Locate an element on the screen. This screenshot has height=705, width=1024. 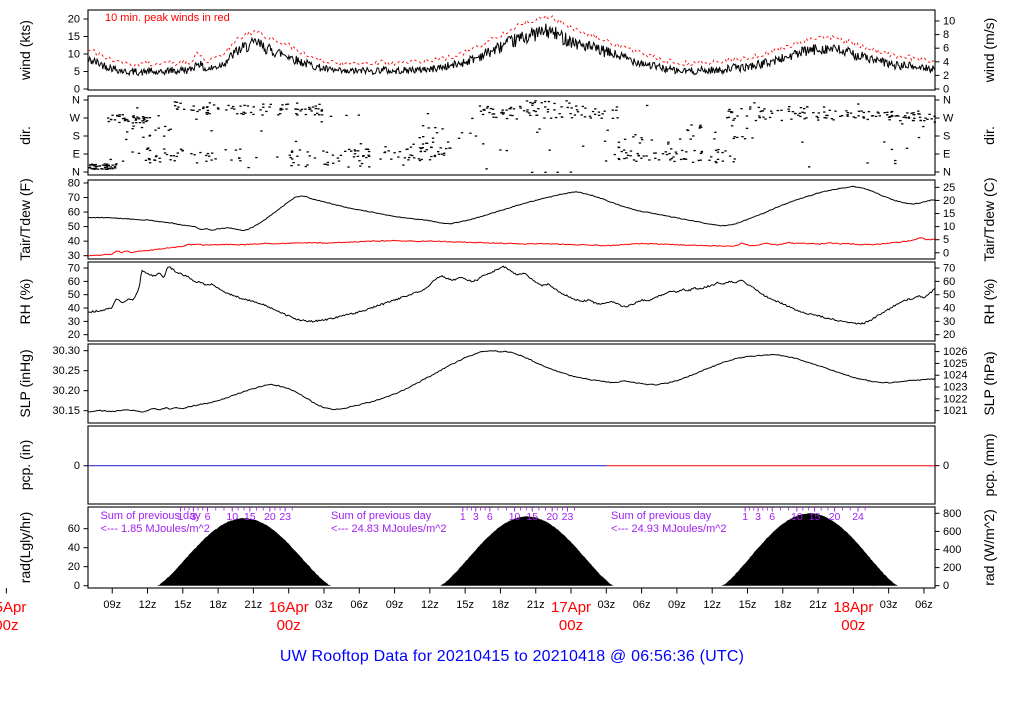
time-tick-label: 15z is located at coordinates (748, 605).